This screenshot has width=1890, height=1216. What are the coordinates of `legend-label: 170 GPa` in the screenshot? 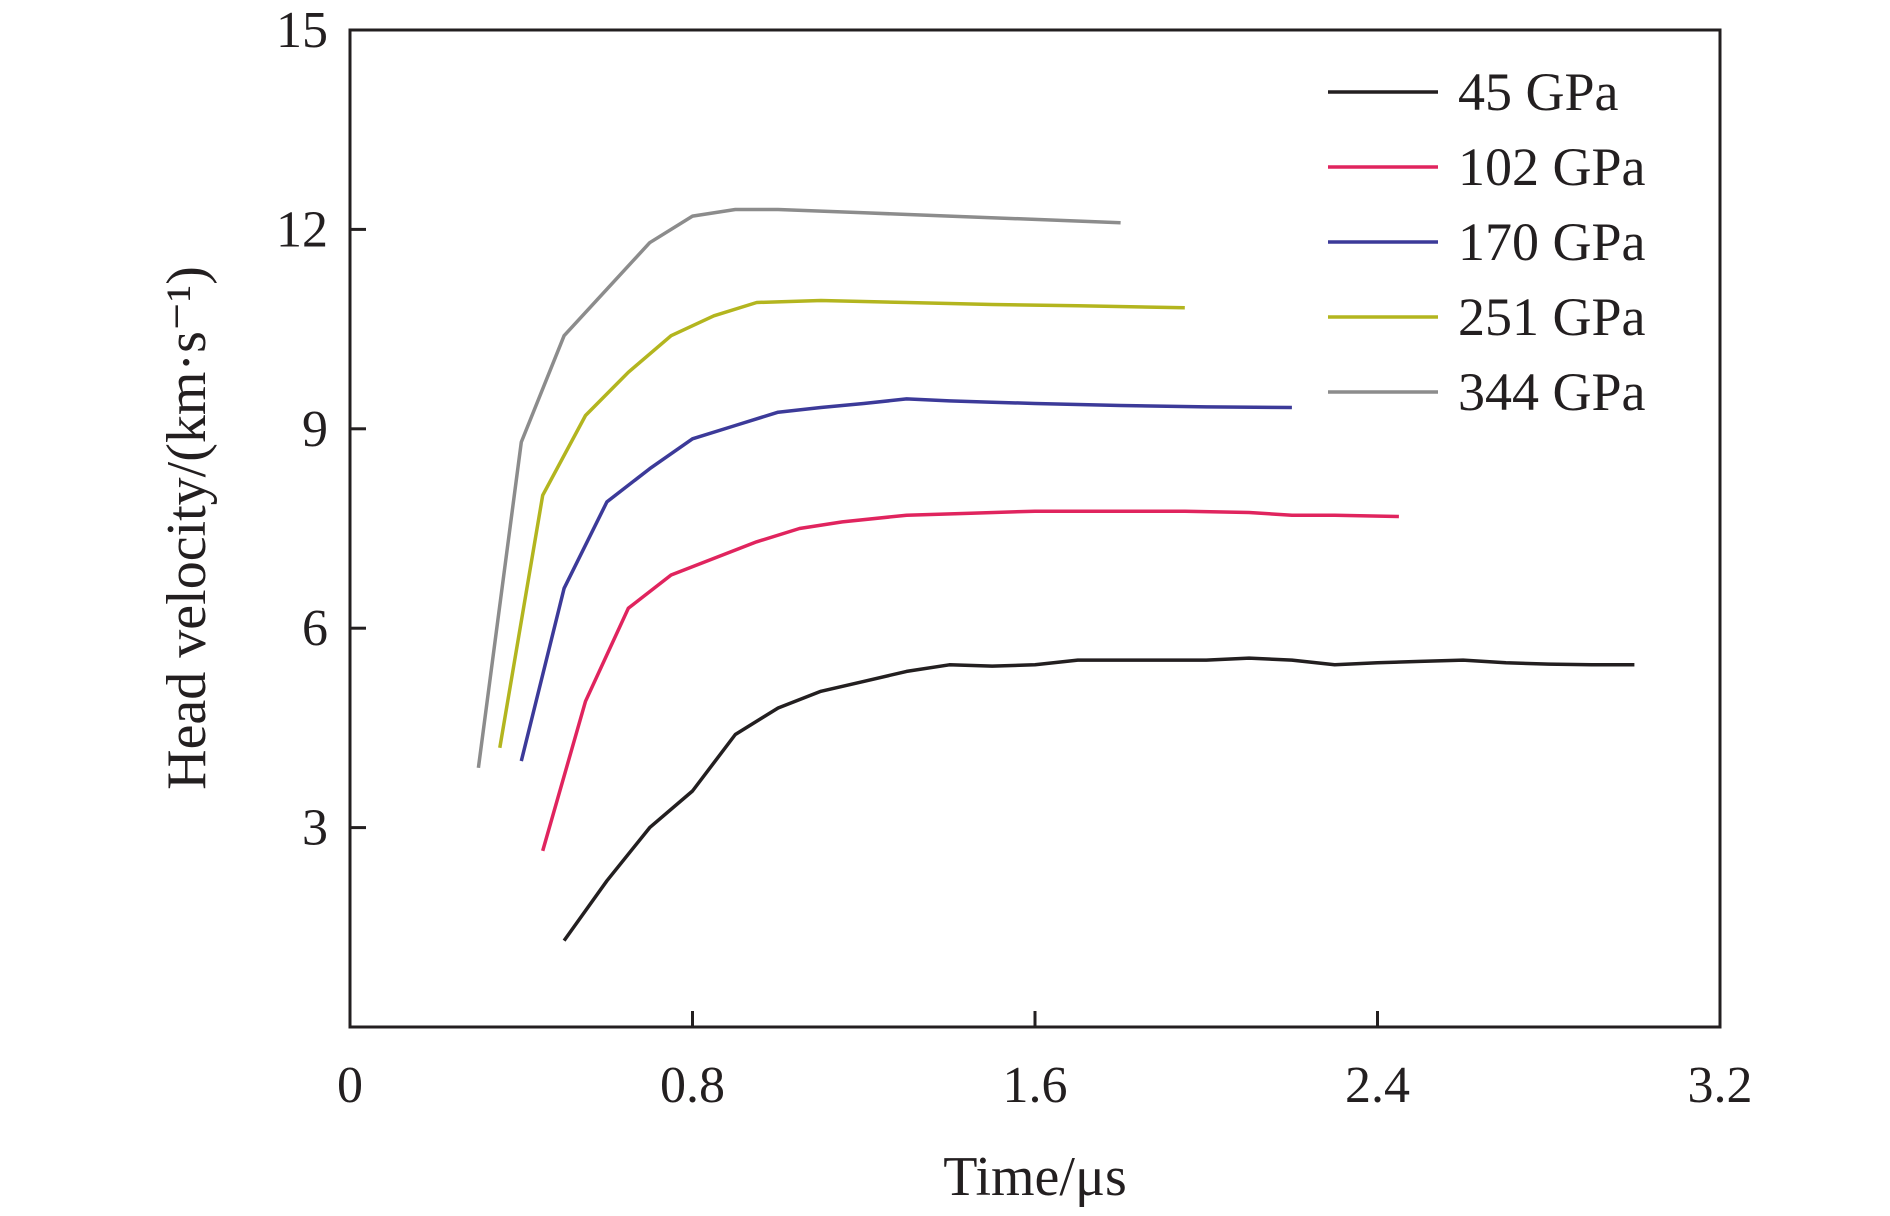 It's located at (1552, 242).